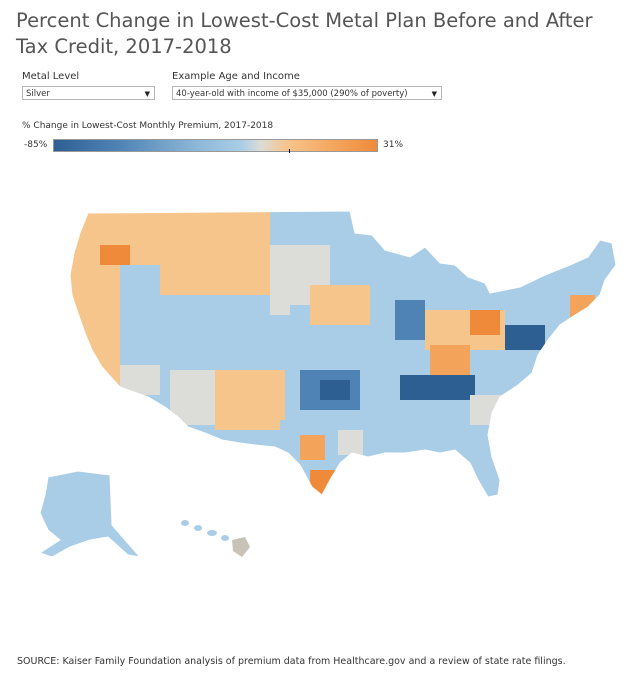  Describe the element at coordinates (88, 93) in the screenshot. I see `metal-level-select: Silver ▼` at that location.